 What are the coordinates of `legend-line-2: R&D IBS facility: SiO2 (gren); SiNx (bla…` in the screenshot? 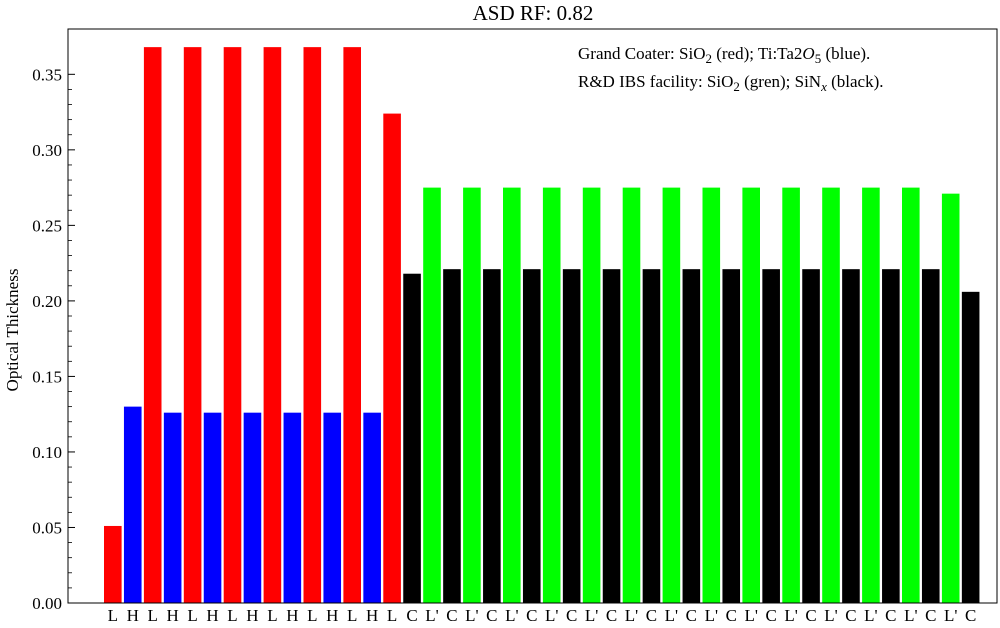 It's located at (731, 83).